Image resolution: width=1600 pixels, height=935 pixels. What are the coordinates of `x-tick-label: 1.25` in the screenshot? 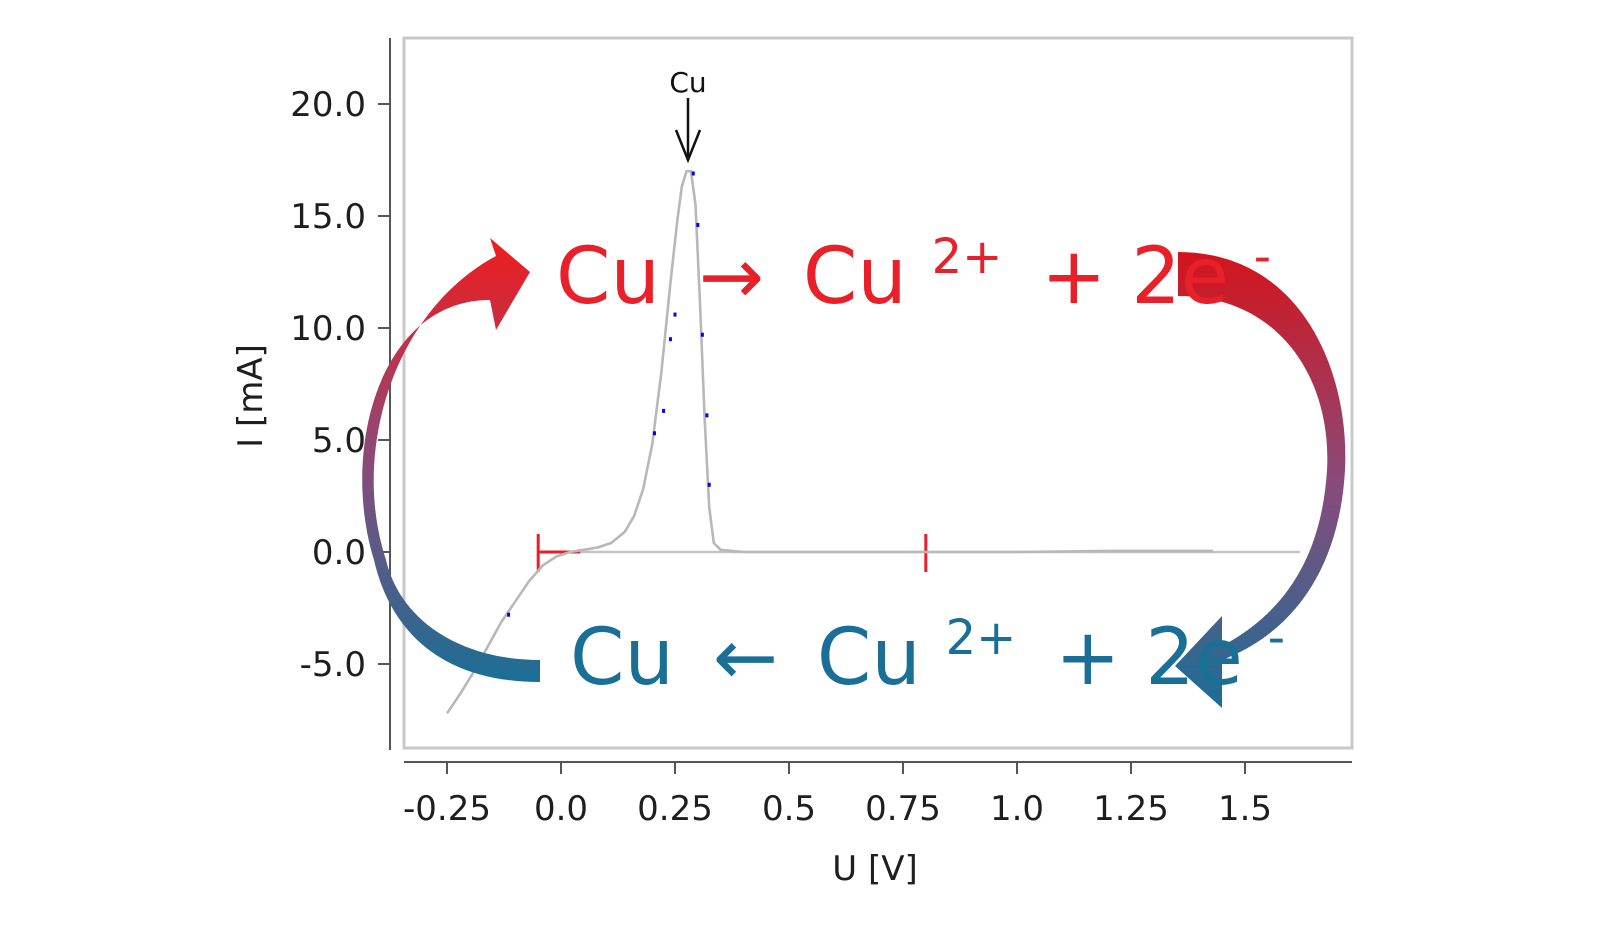 It's located at (1131, 809).